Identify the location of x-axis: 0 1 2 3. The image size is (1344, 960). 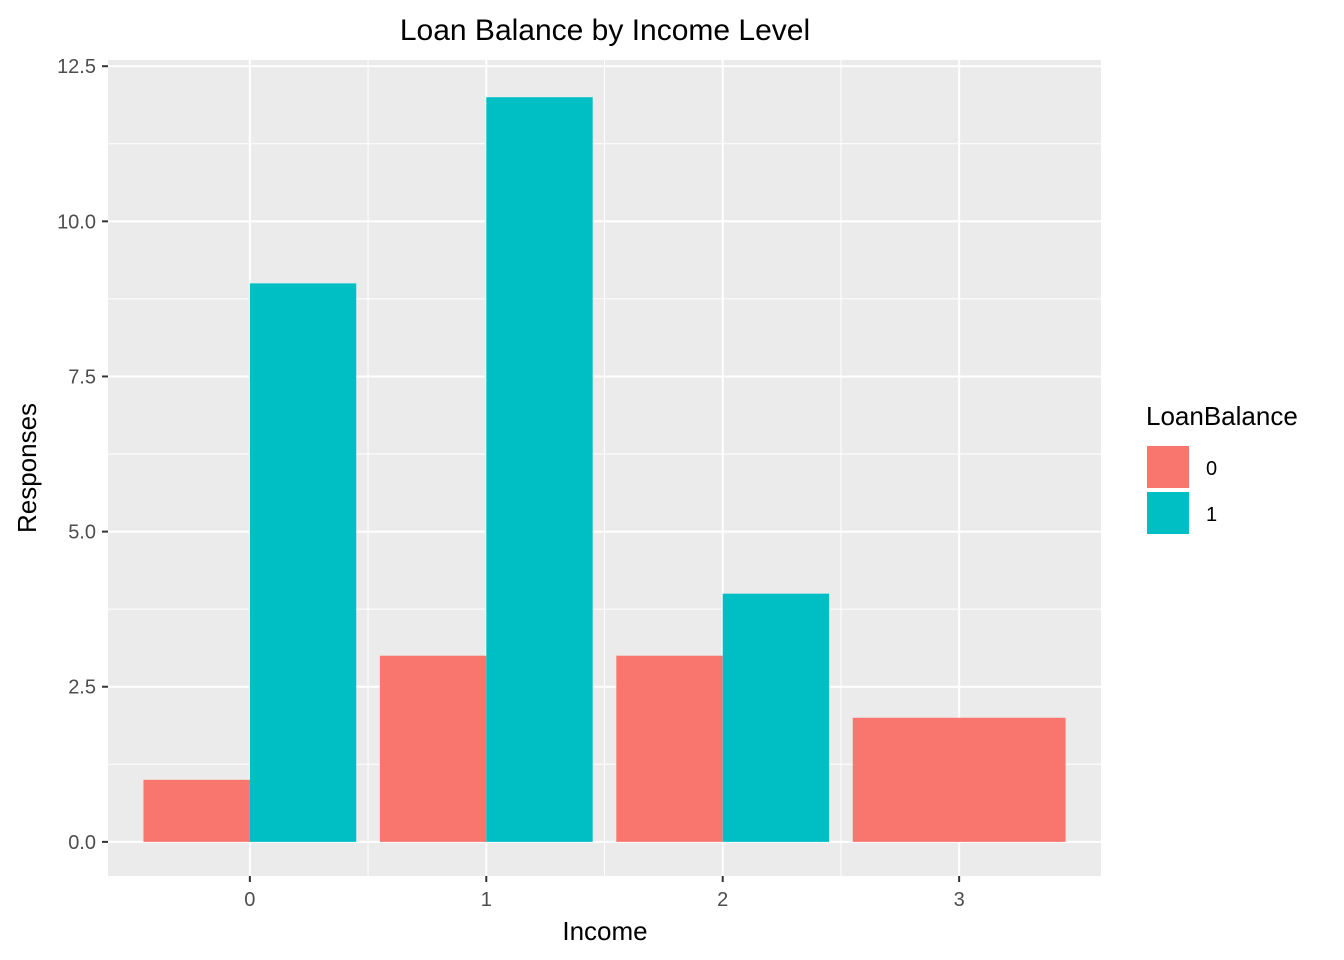
(604, 893).